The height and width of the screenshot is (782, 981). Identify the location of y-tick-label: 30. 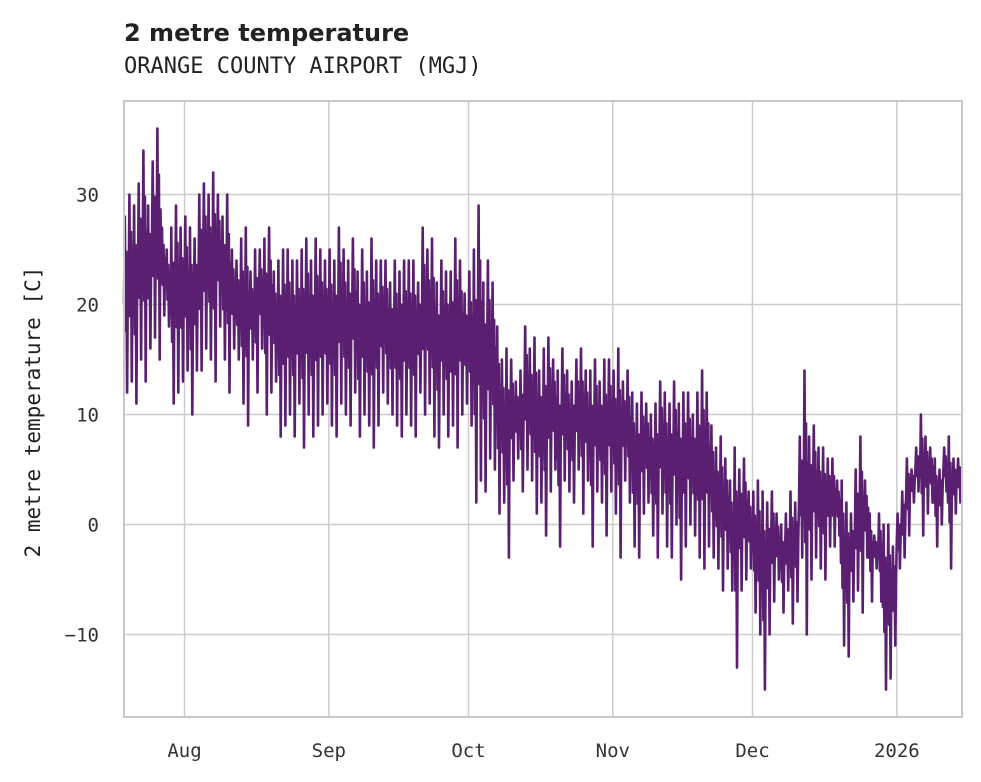
(87, 196).